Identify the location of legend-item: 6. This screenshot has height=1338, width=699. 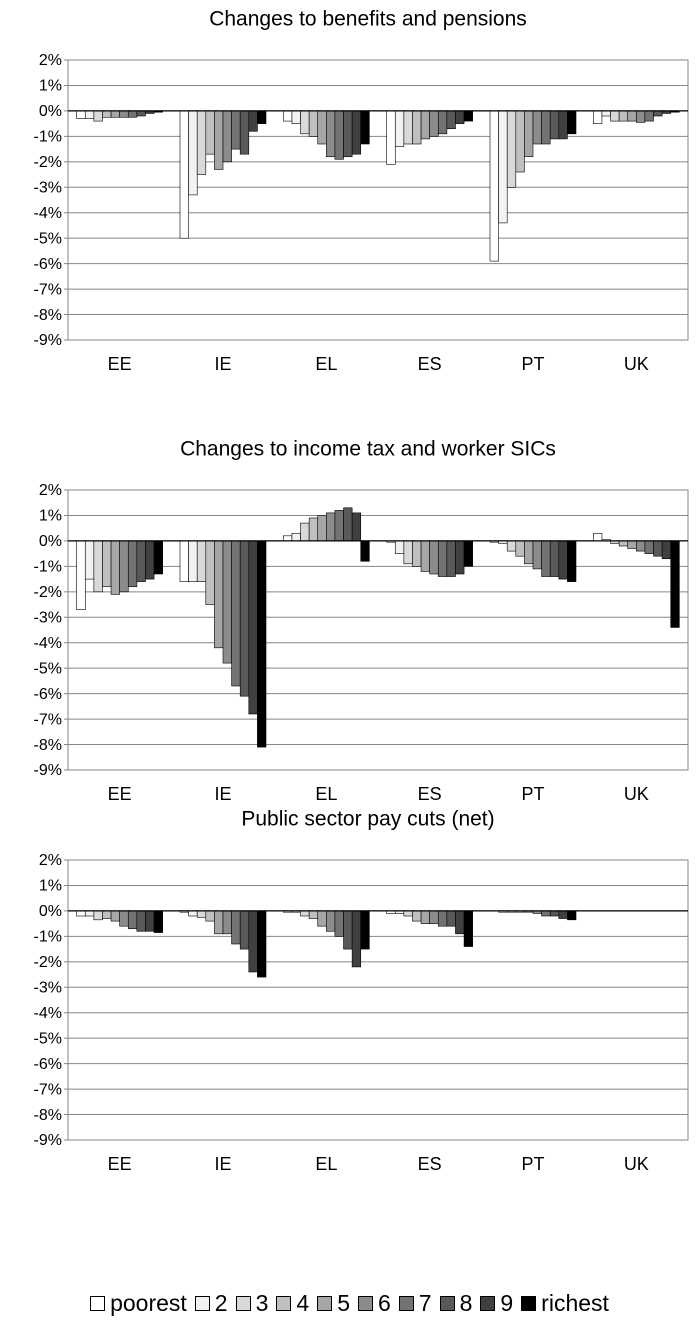
(374, 1303).